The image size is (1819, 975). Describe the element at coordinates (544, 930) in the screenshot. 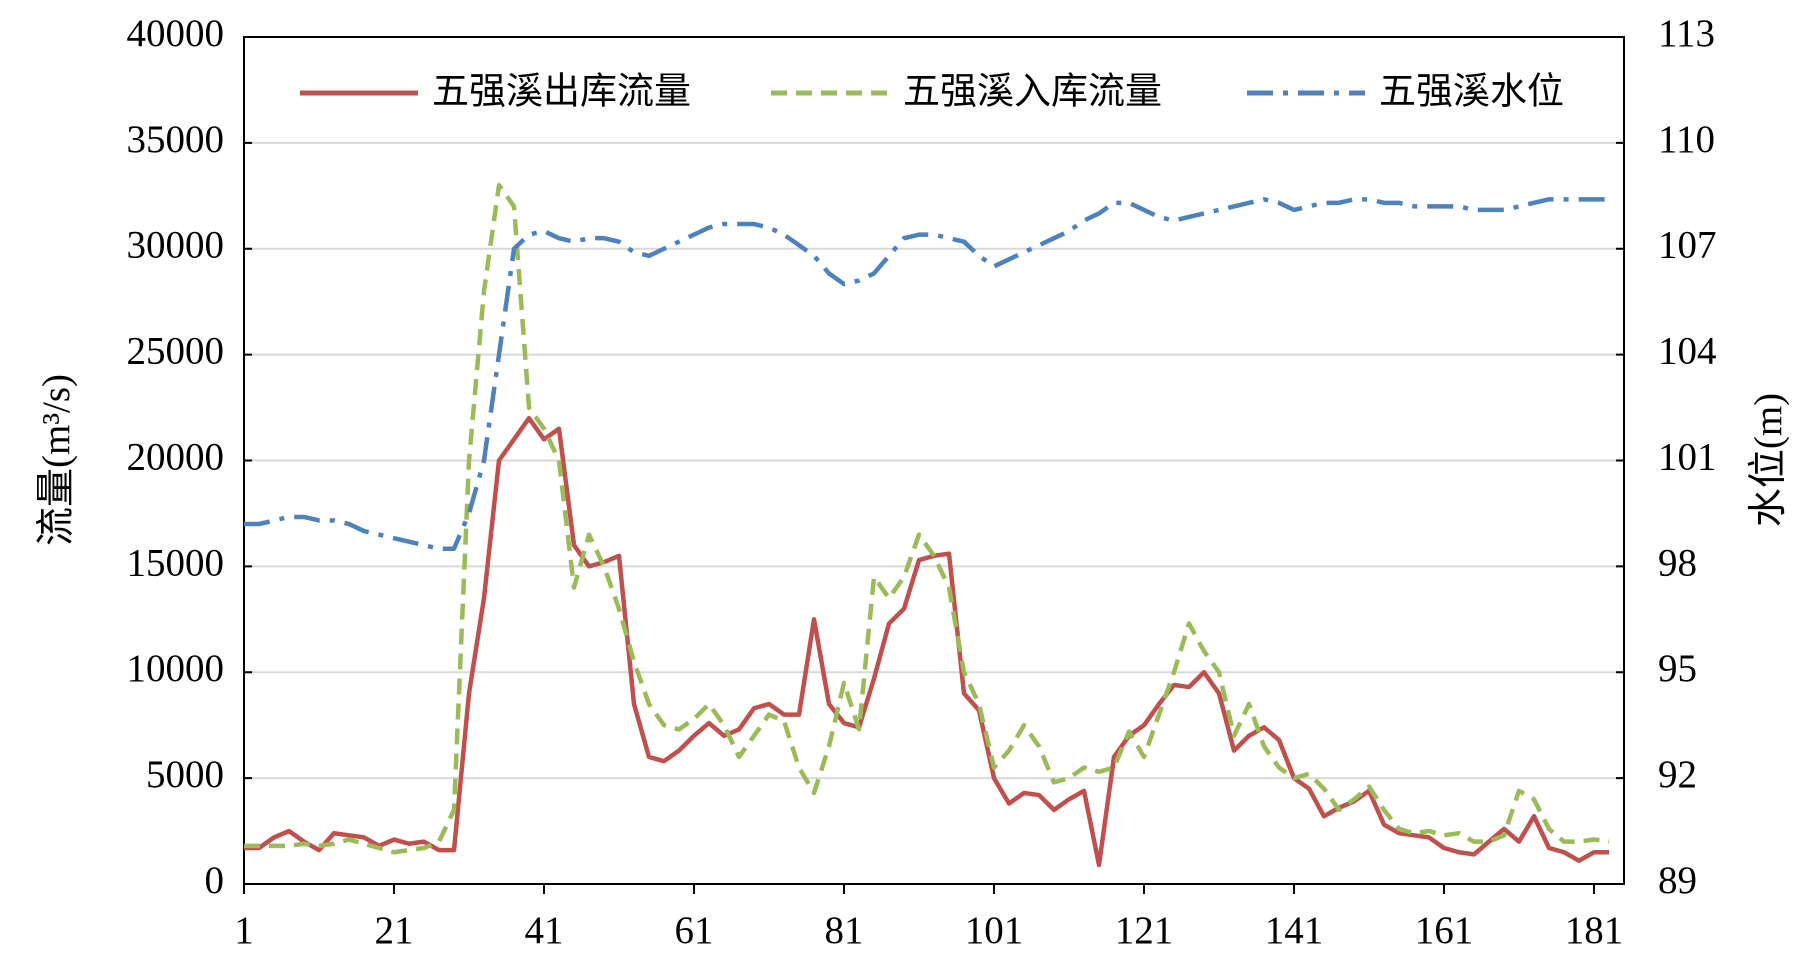

I see `x-tick-label: 41` at that location.